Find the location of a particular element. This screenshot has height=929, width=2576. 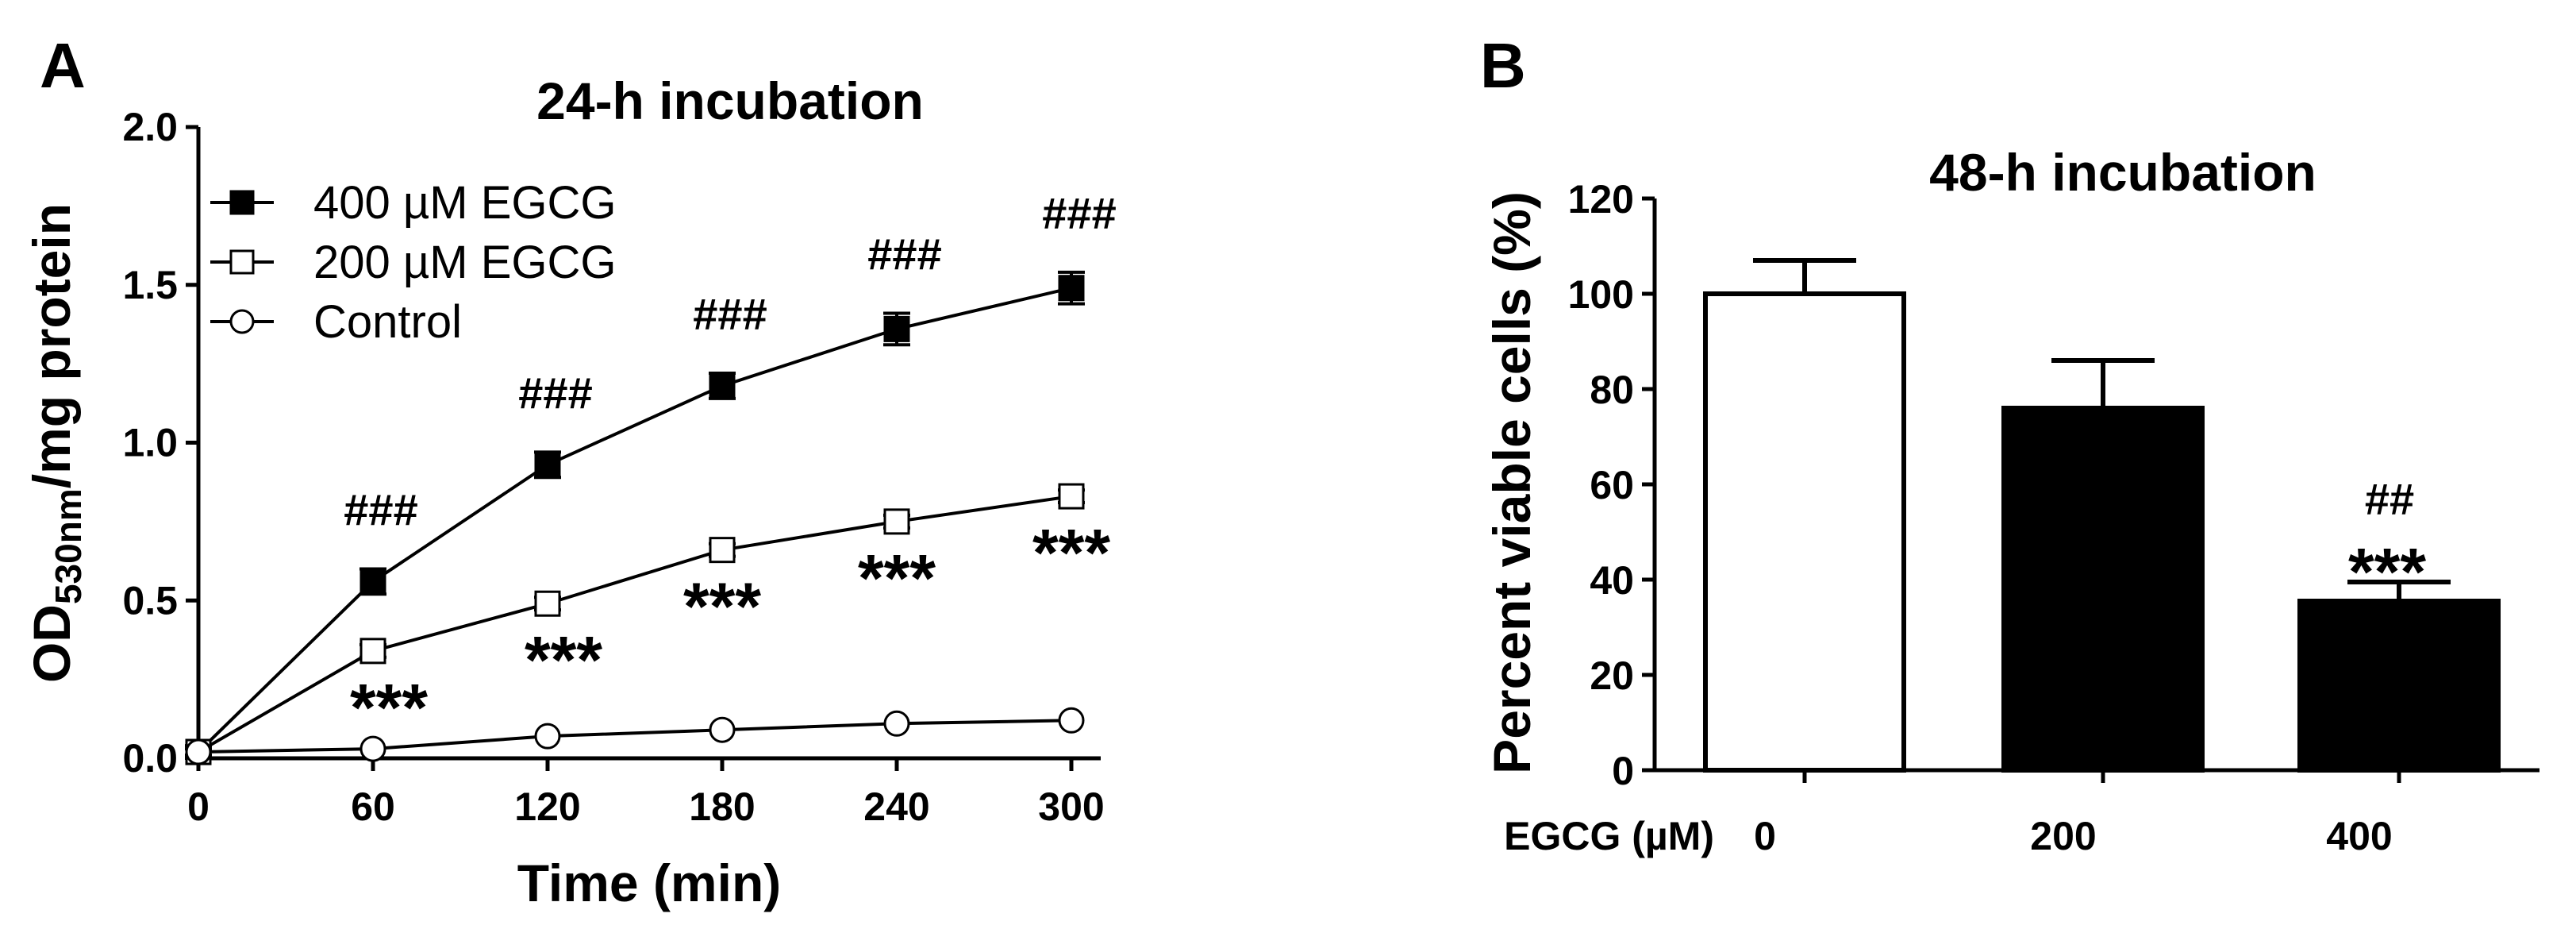

y-tick-label: 100 is located at coordinates (1601, 294).